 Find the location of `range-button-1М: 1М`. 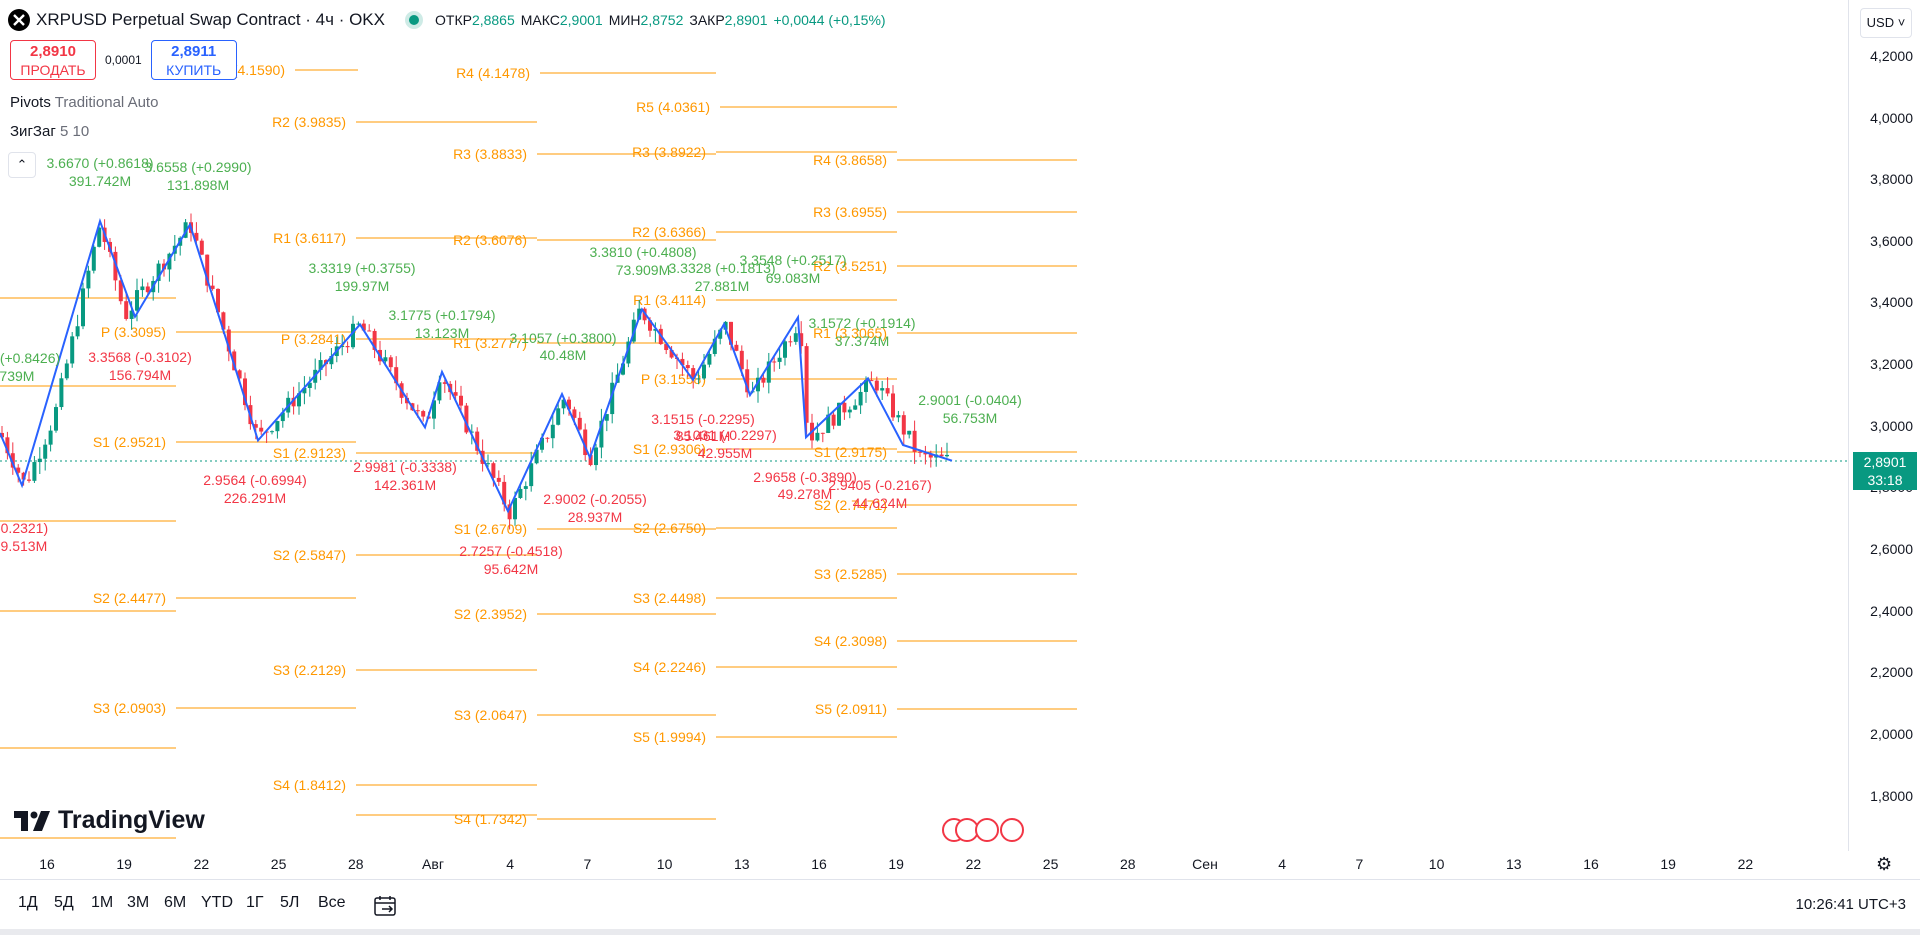

range-button-1М: 1М is located at coordinates (102, 902).